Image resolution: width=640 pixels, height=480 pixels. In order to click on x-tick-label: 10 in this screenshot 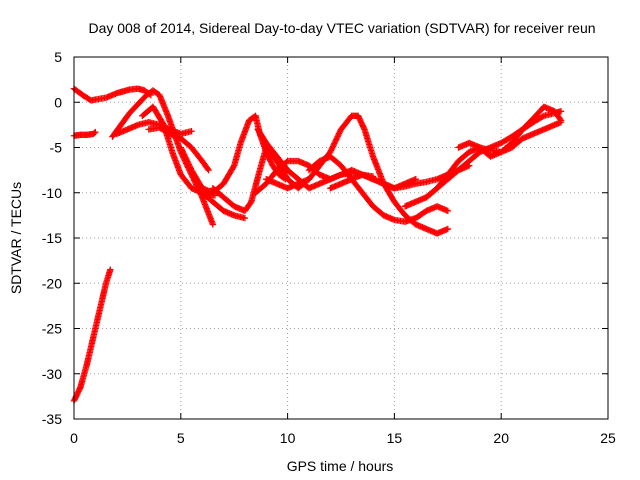, I will do `click(288, 438)`.